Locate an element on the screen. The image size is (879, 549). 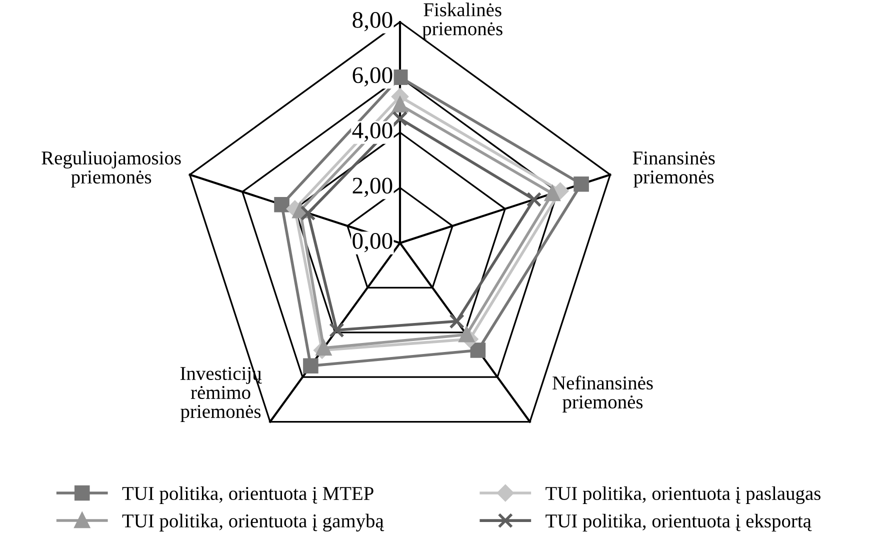
y-tick-label: 2,00 is located at coordinates (372, 188).